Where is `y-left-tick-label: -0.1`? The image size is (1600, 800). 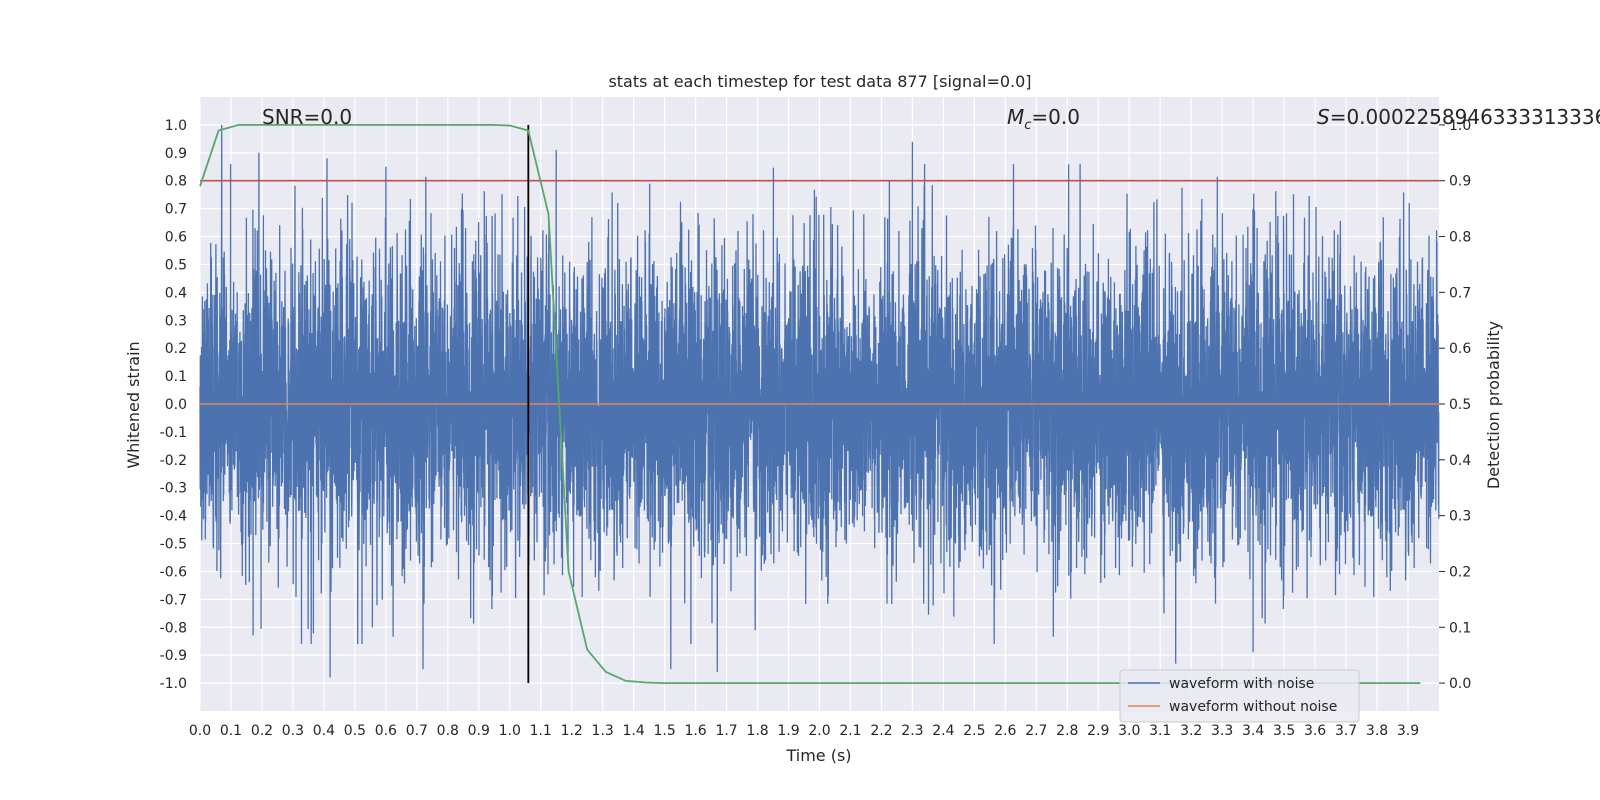
y-left-tick-label: -0.1 is located at coordinates (173, 433).